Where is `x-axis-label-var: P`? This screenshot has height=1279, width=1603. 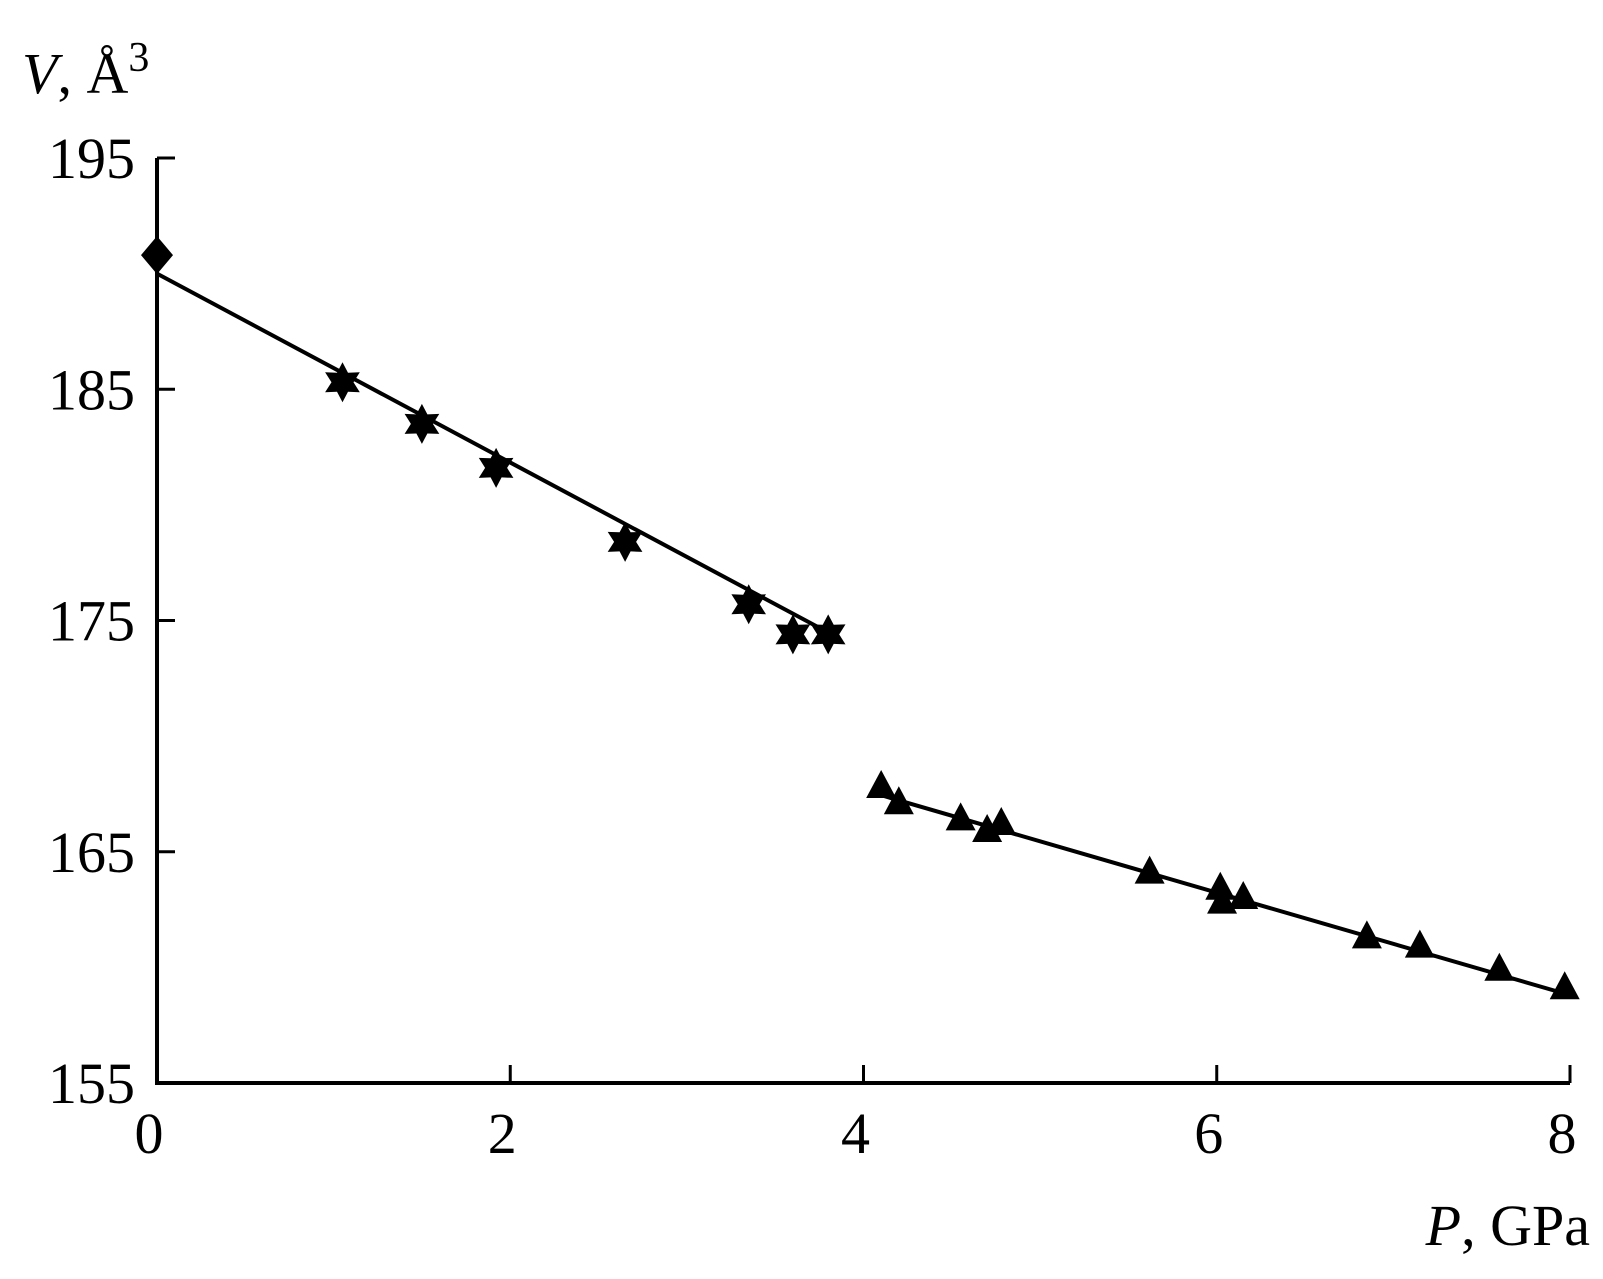 x-axis-label-var: P is located at coordinates (1443, 1225).